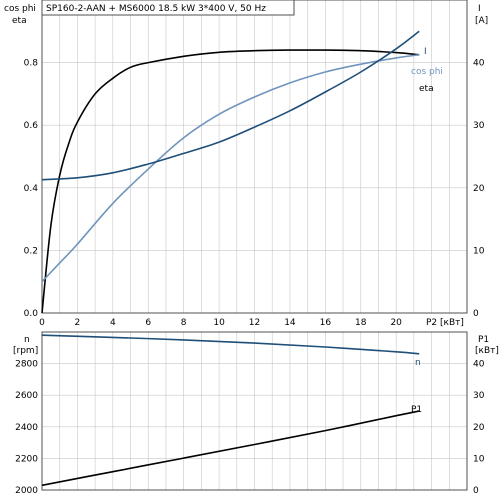 Image resolution: width=500 pixels, height=500 pixels. Describe the element at coordinates (31, 64) in the screenshot. I see `y-tick-label-left: 0.8` at that location.